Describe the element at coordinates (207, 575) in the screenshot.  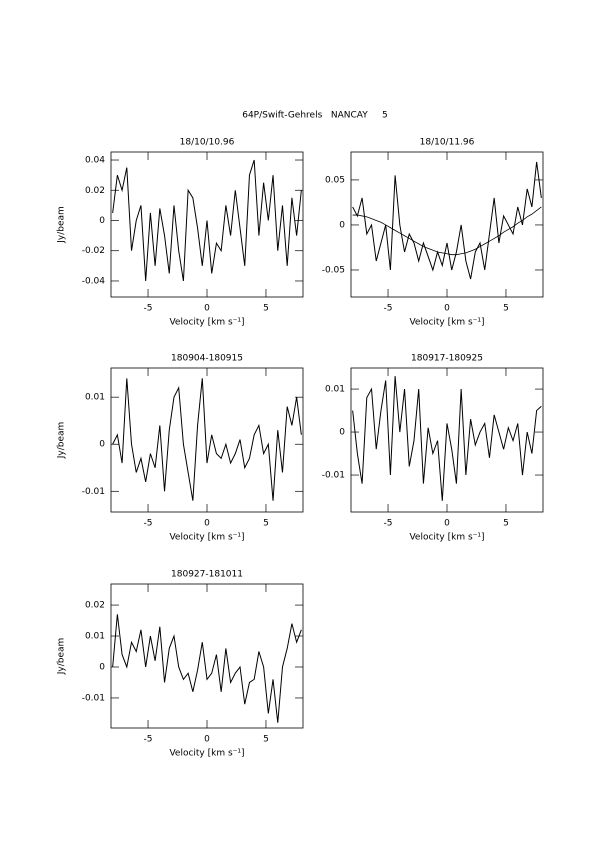
I see `panel-title: 180927-181011` at that location.